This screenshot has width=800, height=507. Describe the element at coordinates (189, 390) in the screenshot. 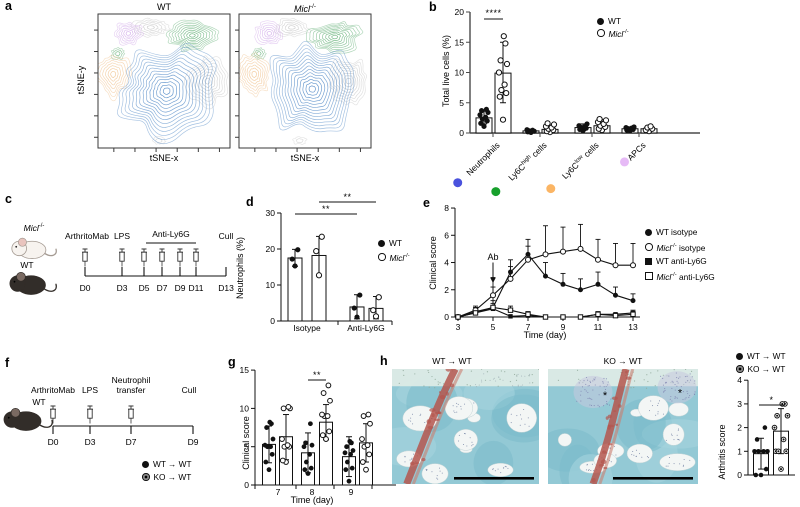

I see `event-label-cull: Cull` at that location.